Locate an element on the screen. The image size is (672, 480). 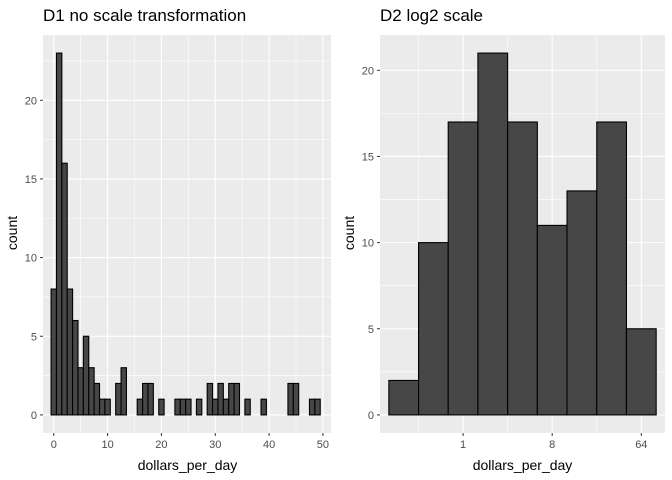
x-axis-title-d2: dollars_per_day is located at coordinates (523, 465).